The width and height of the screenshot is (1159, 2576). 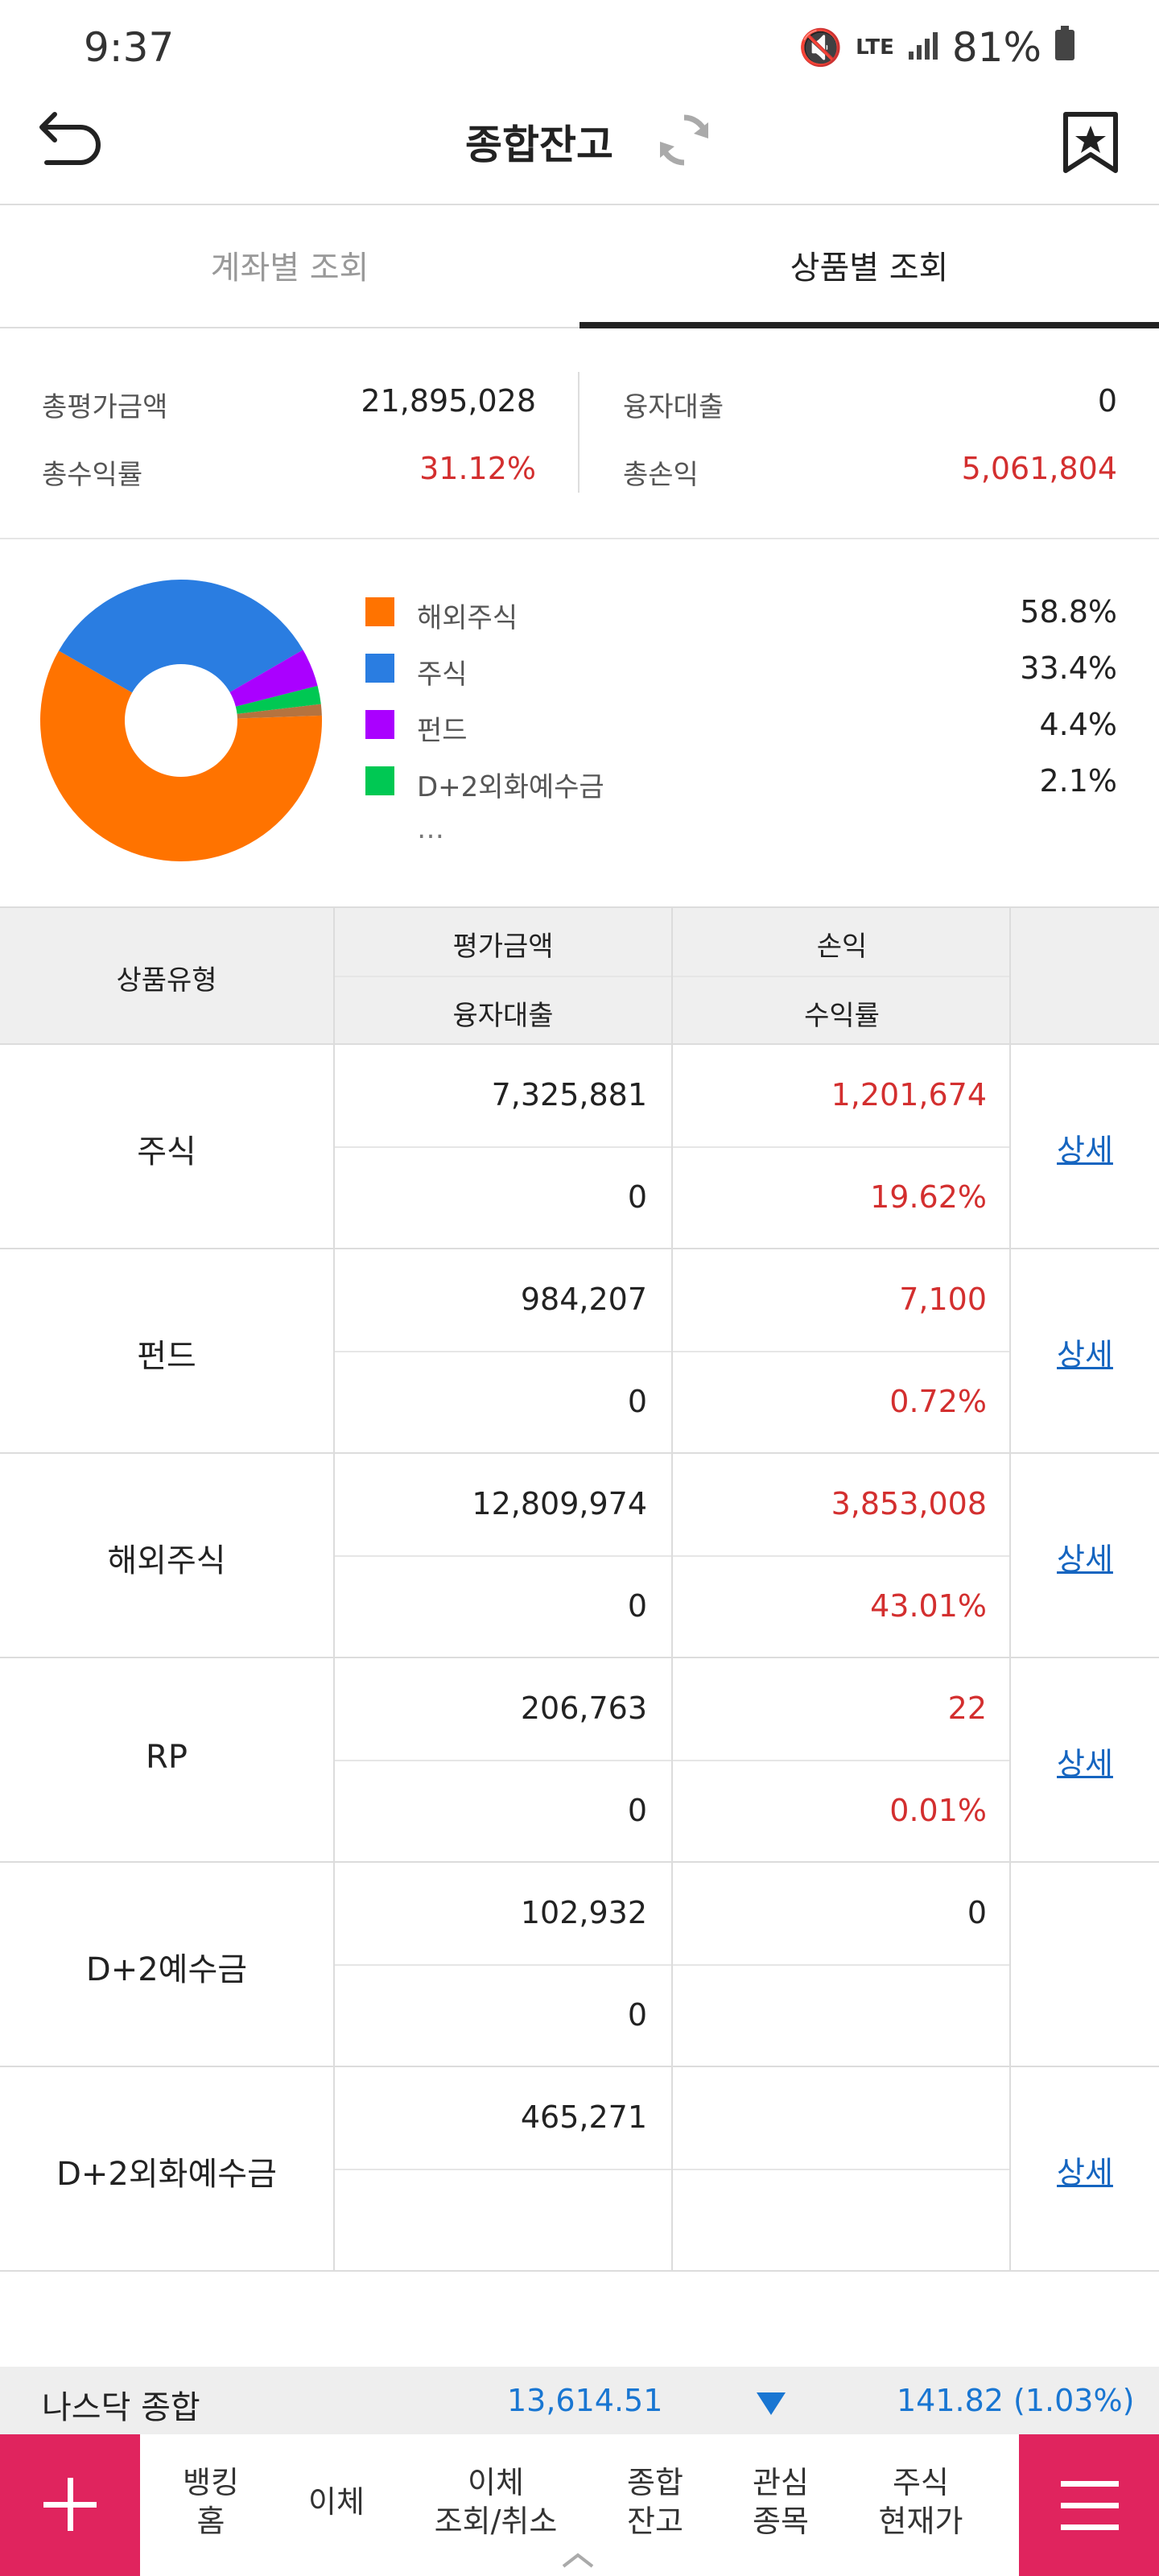 What do you see at coordinates (875, 47) in the screenshot?
I see `network-label: LTE` at bounding box center [875, 47].